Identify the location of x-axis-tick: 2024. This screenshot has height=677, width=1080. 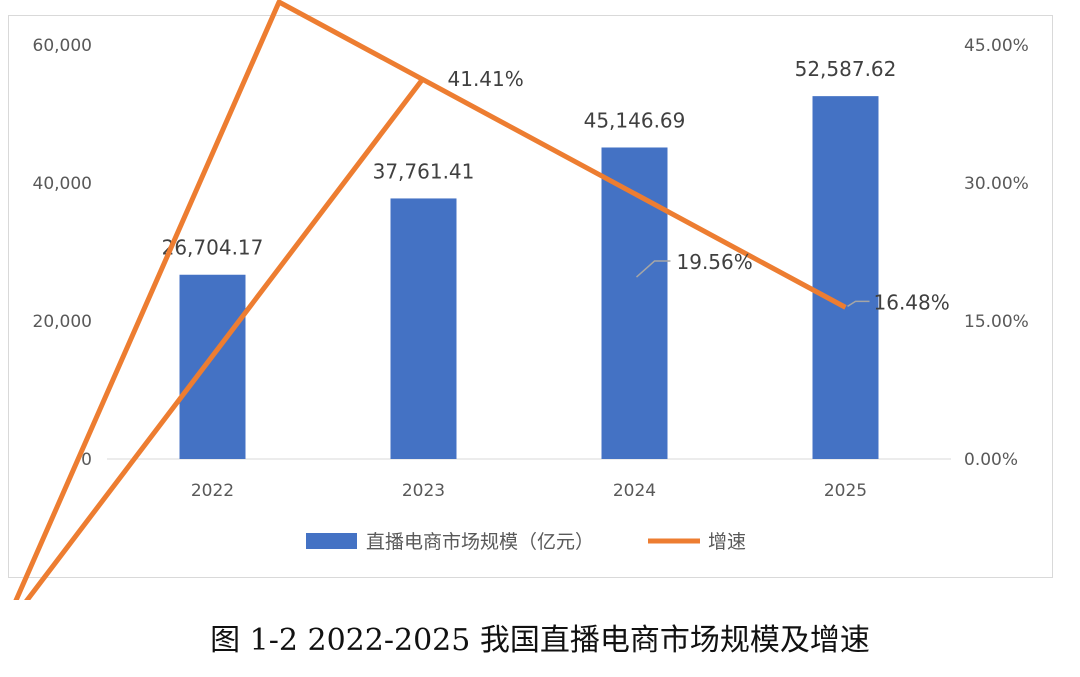
(634, 491).